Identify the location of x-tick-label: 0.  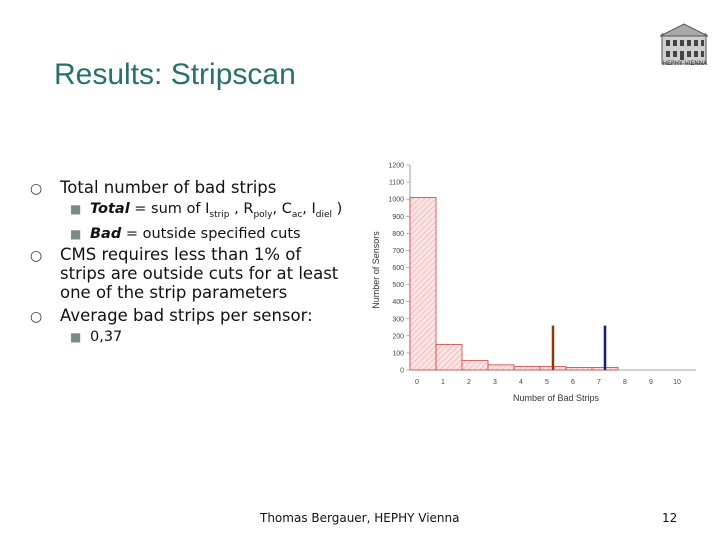
(417, 382).